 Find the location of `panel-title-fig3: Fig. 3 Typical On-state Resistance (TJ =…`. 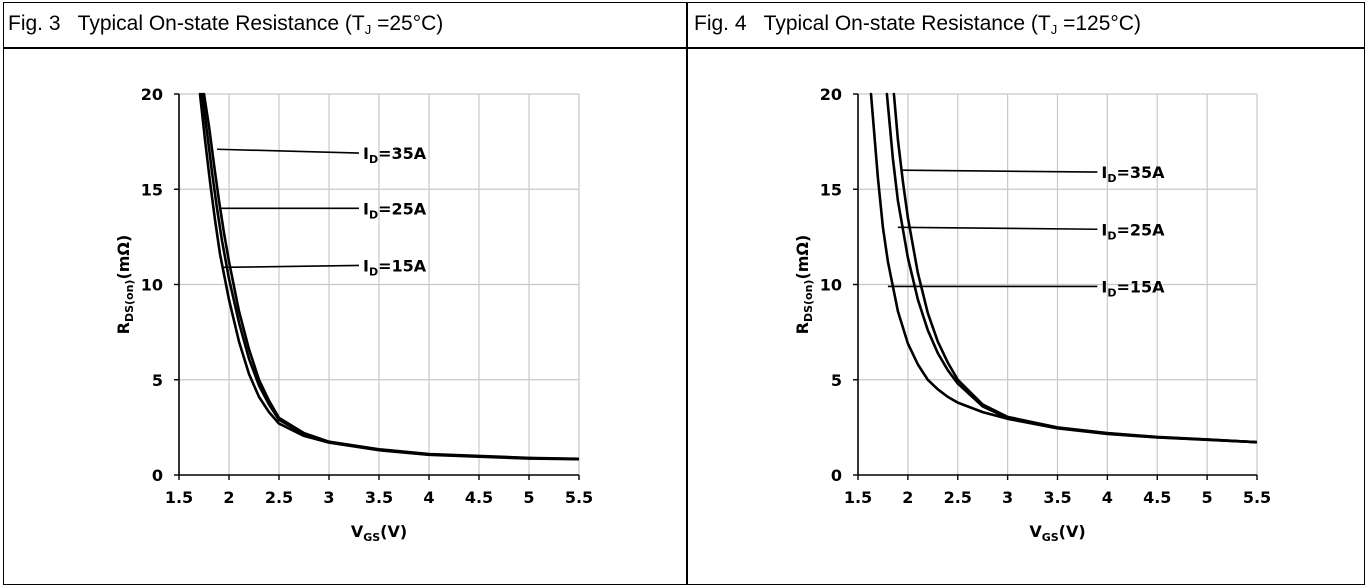

panel-title-fig3: Fig. 3 Typical On-state Resistance (TJ =… is located at coordinates (225, 24).